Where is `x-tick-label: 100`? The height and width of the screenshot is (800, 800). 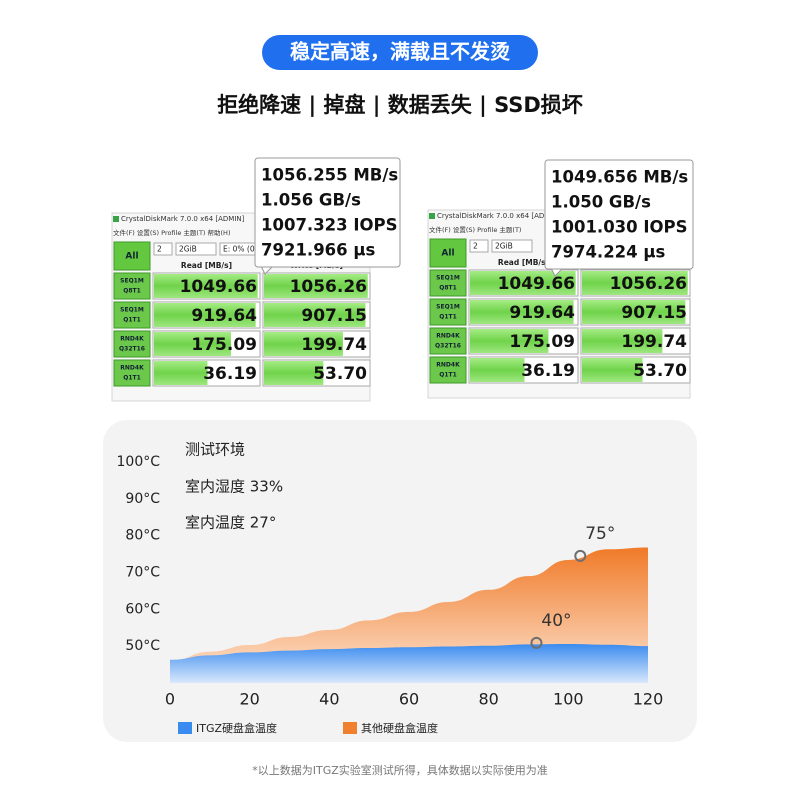
x-tick-label: 100 is located at coordinates (568, 699).